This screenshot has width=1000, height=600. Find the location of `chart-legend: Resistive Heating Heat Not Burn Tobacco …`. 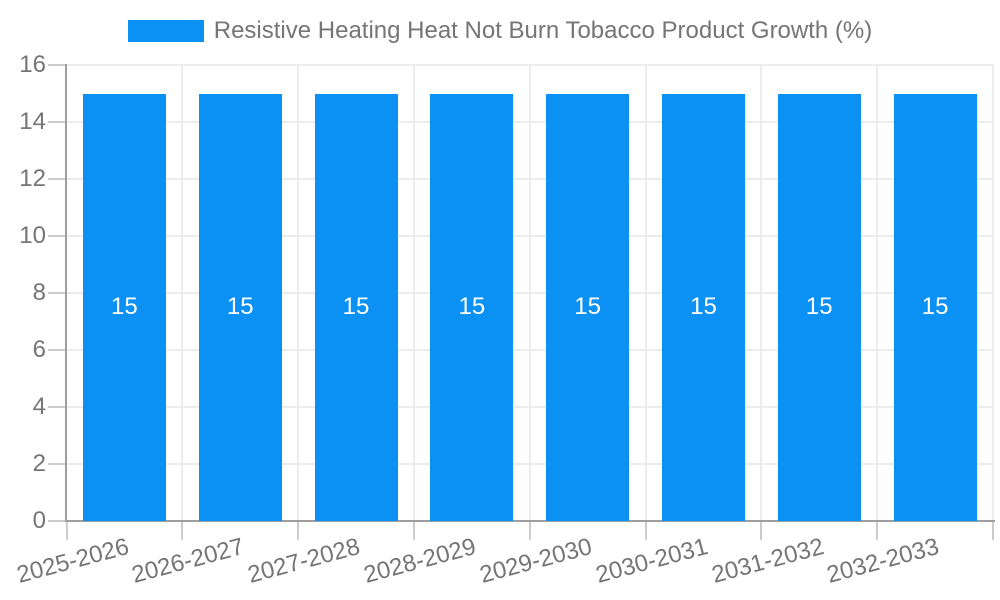

chart-legend: Resistive Heating Heat Not Burn Tobacco … is located at coordinates (500, 31).